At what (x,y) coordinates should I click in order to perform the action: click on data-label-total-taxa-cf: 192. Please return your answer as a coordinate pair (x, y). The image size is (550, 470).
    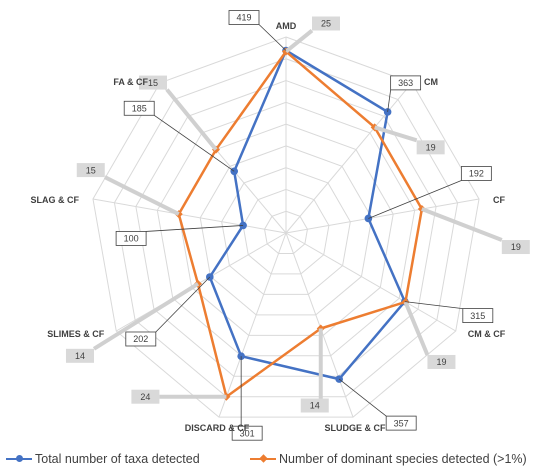
    Looking at the image, I should click on (430, 192).